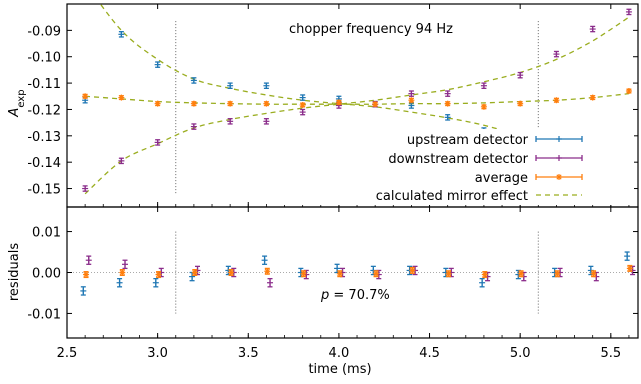 This screenshot has height=384, width=641. What do you see at coordinates (452, 196) in the screenshot?
I see `legend-label-mirror-effect: calculated mirror effect` at bounding box center [452, 196].